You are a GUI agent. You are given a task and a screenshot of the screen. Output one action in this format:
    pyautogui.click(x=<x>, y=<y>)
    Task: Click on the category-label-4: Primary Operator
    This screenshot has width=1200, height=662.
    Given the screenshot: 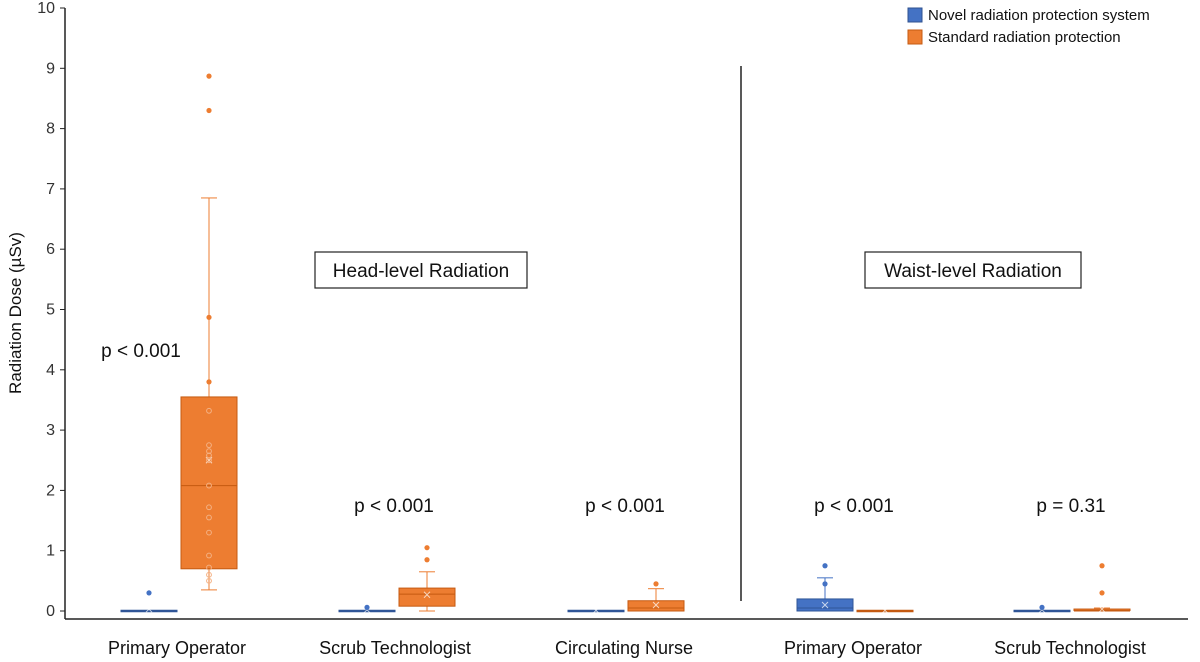 What is the action you would take?
    pyautogui.click(x=853, y=648)
    